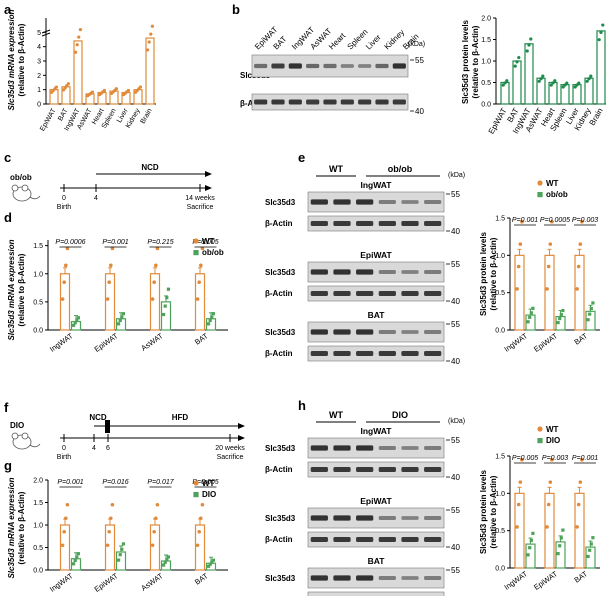  What do you see at coordinates (15, 188) in the screenshot?
I see `c-mouse-icon-ear` at bounding box center [15, 188].